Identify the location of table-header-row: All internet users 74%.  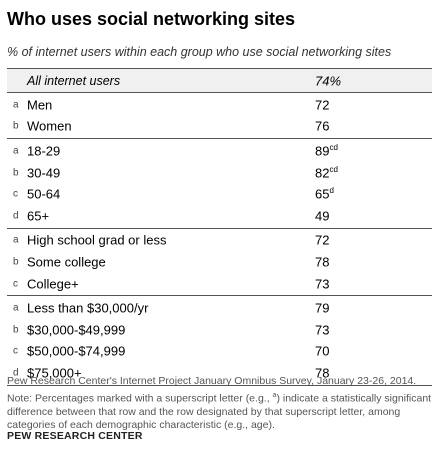
(219, 80).